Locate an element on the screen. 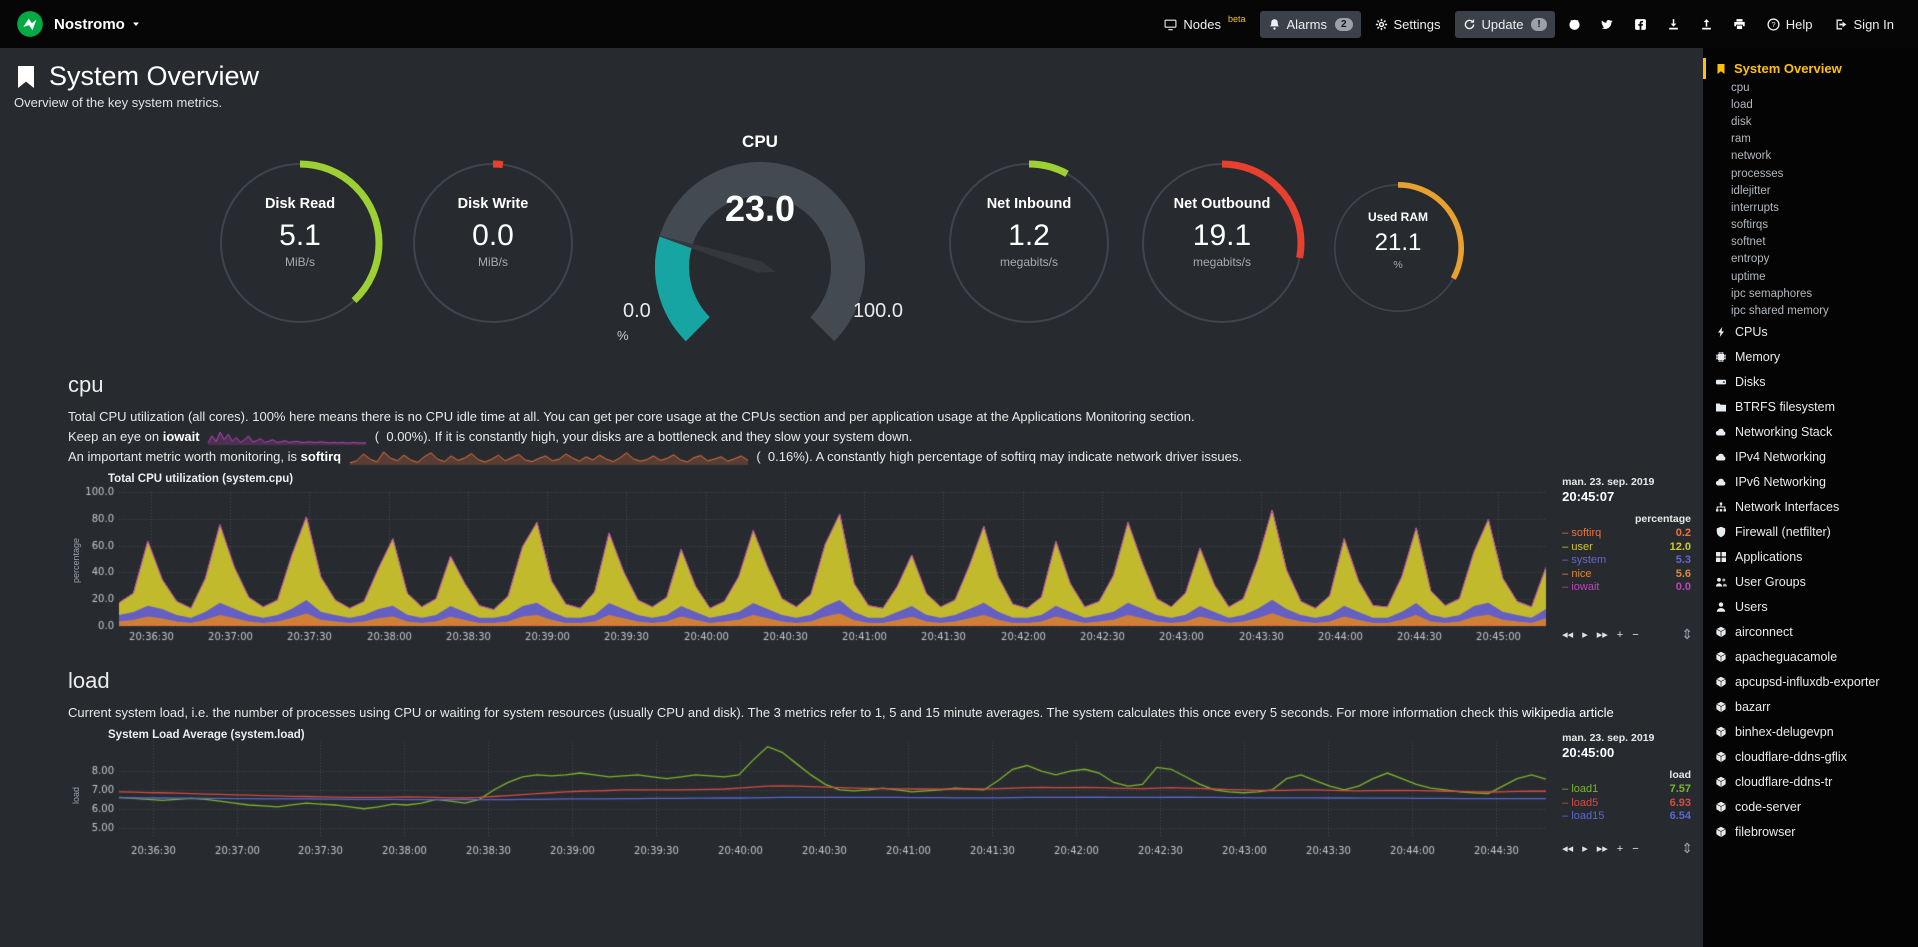 The width and height of the screenshot is (1918, 947). gauge-units: MiB/s is located at coordinates (300, 262).